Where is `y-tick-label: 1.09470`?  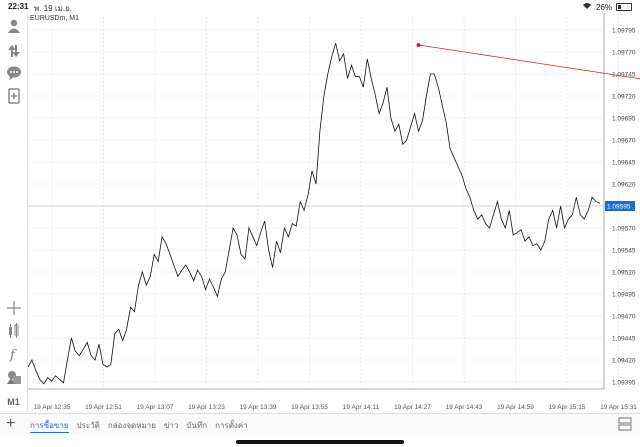 y-tick-label: 1.09470 is located at coordinates (624, 317).